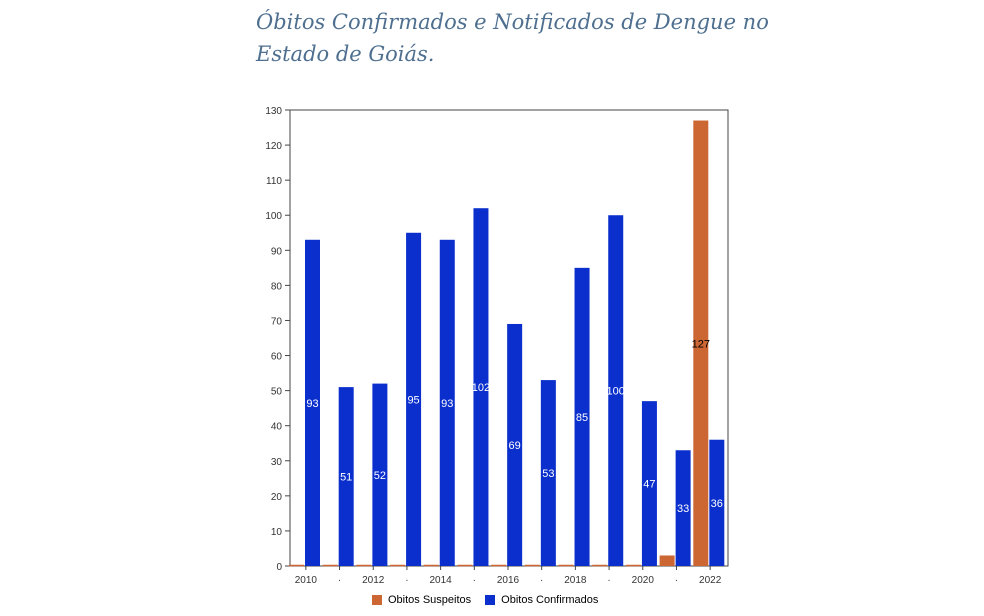 The width and height of the screenshot is (984, 616). Describe the element at coordinates (306, 580) in the screenshot. I see `x-tick-label: 2010` at that location.